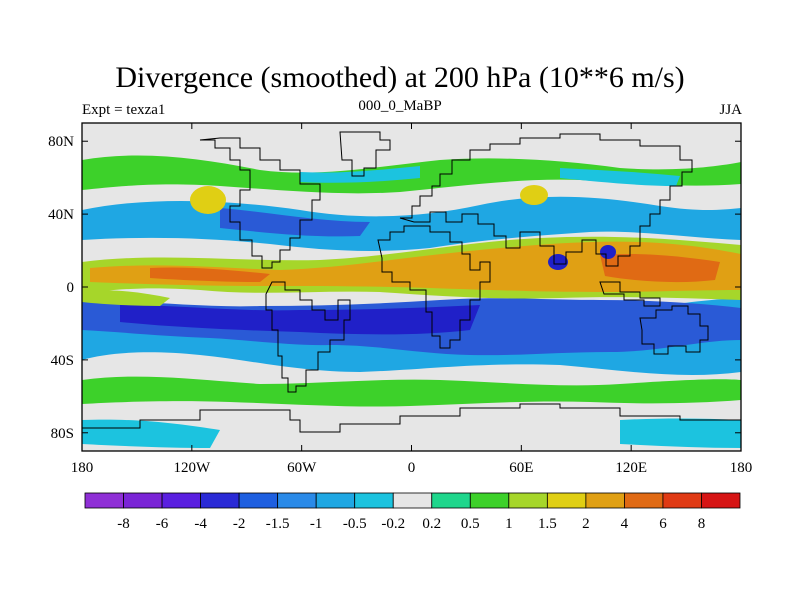 The height and width of the screenshot is (600, 800). What do you see at coordinates (400, 106) in the screenshot?
I see `time-label: 000_0_MaBP` at bounding box center [400, 106].